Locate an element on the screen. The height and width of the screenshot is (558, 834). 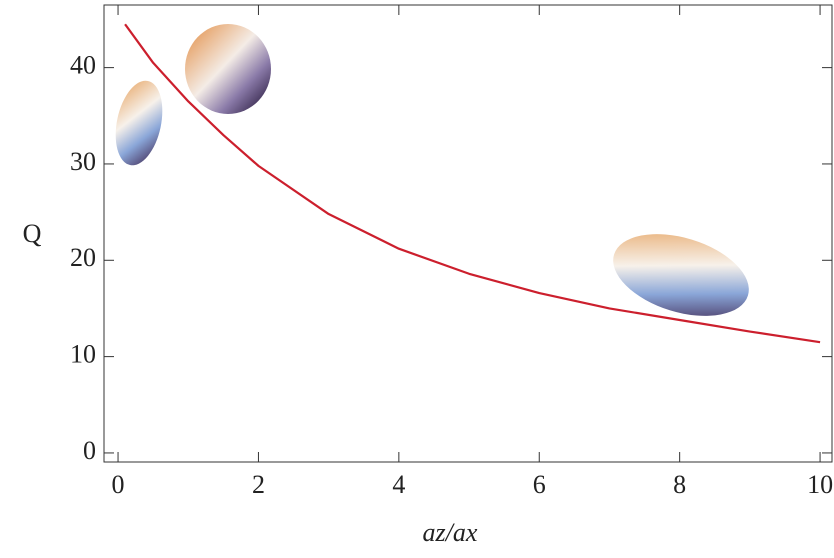
x-axis-label: az/ax is located at coordinates (450, 532).